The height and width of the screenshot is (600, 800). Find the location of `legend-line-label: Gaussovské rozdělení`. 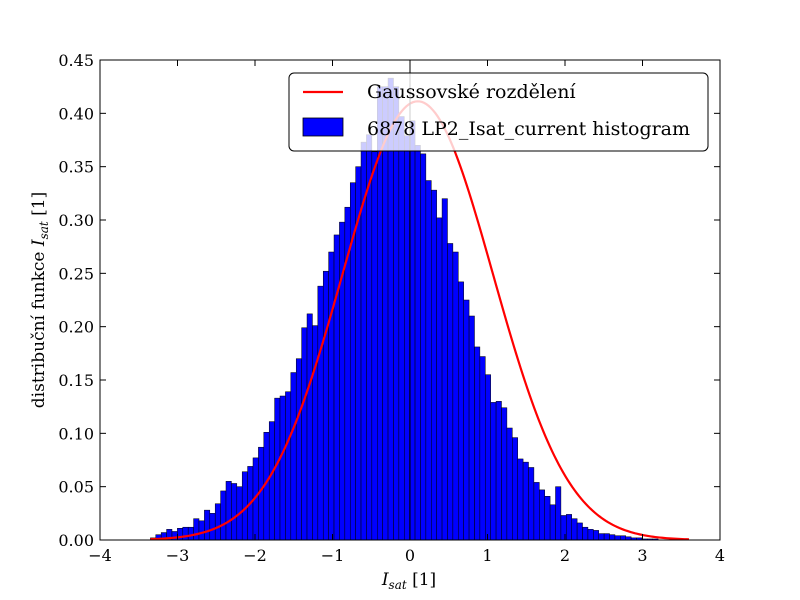

legend-line-label: Gaussovské rozdělení is located at coordinates (471, 92).